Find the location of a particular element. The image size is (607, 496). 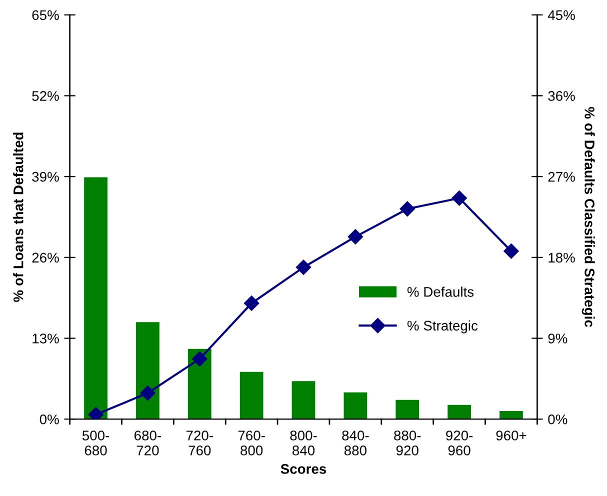

x-tick-label: 720- 760 is located at coordinates (199, 443).